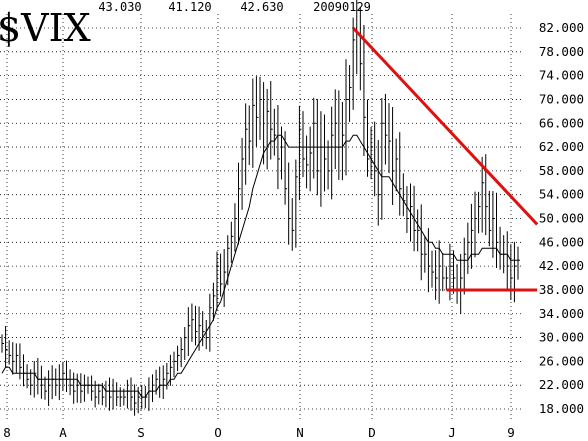 The width and height of the screenshot is (588, 441). I want to click on y-tick-label: 66.000, so click(561, 122).